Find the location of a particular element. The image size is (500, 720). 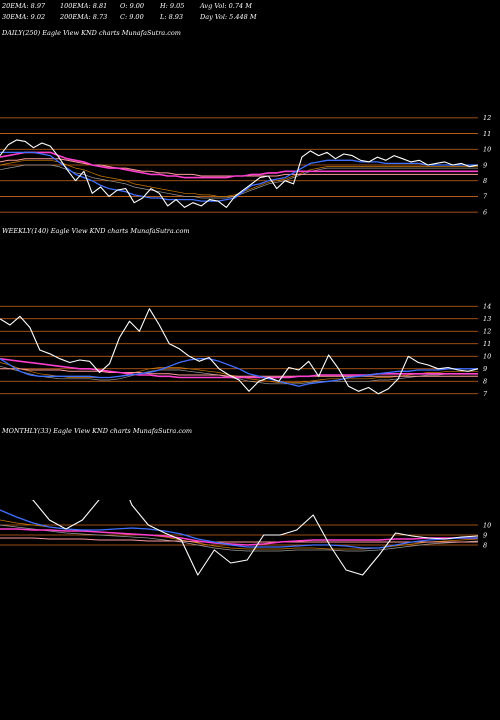

ema30-stat: 30EMA: 9.02 is located at coordinates (24, 17).